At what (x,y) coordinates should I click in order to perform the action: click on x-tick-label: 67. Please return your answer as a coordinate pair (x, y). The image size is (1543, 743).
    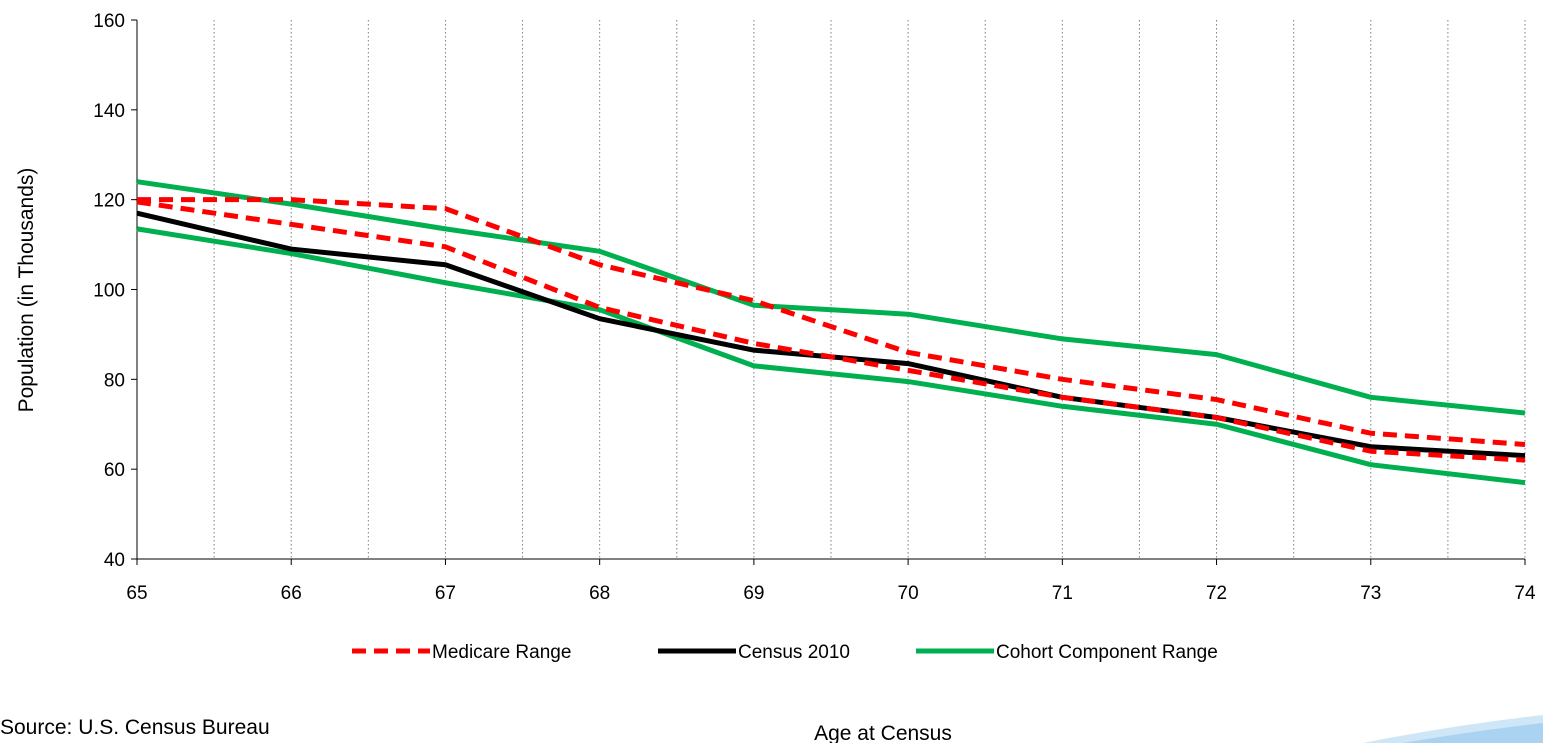
    Looking at the image, I should click on (445, 593).